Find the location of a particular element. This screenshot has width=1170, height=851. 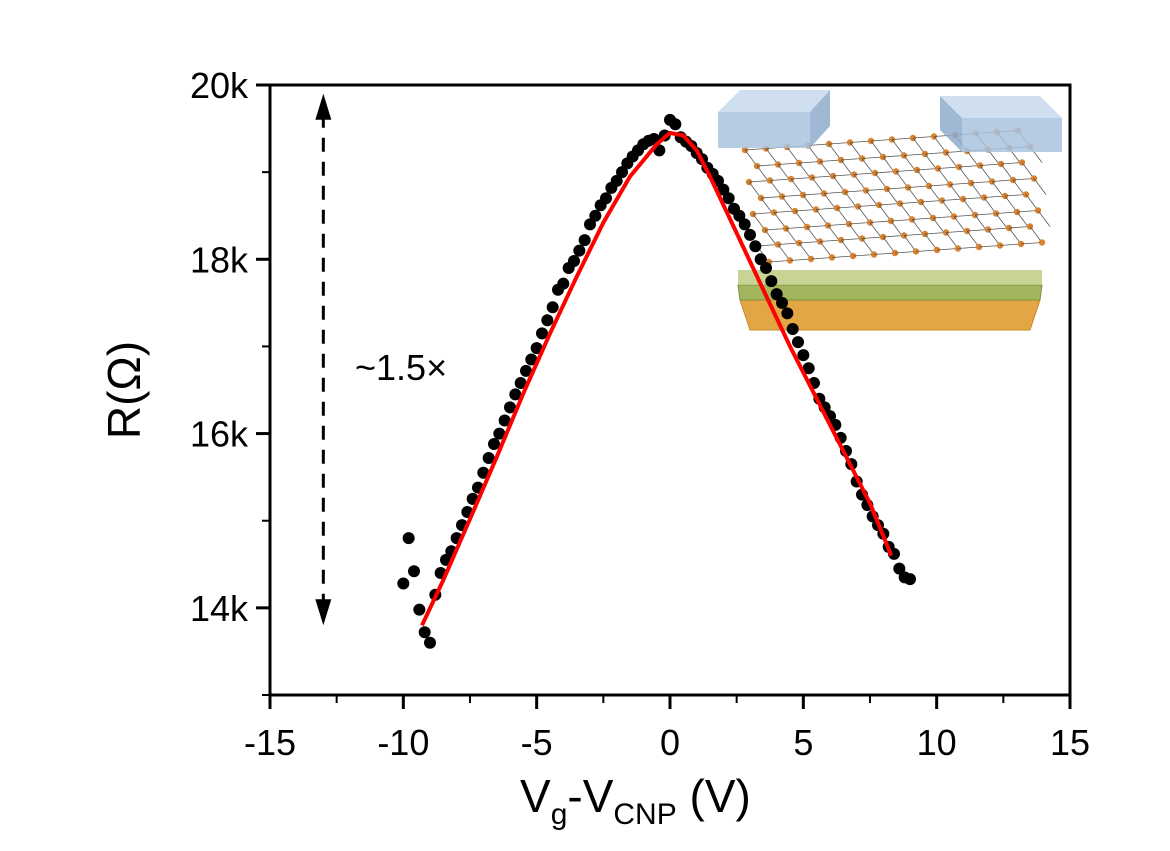

range-double-arrow is located at coordinates (323, 359).